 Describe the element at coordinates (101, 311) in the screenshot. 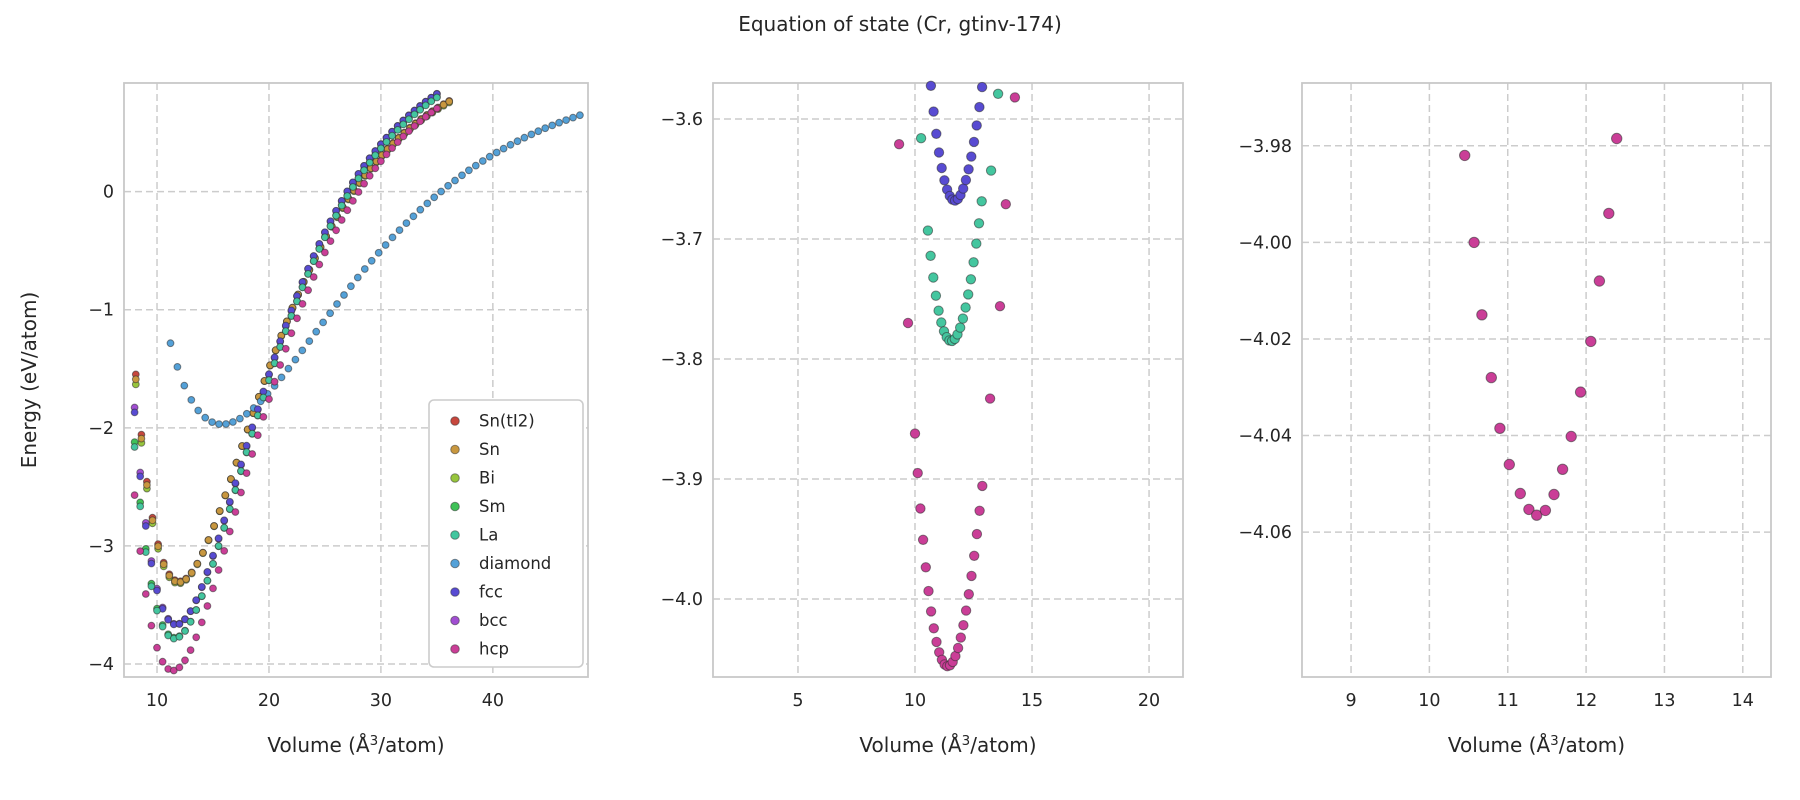

I see `y-tick-label: −1` at that location.